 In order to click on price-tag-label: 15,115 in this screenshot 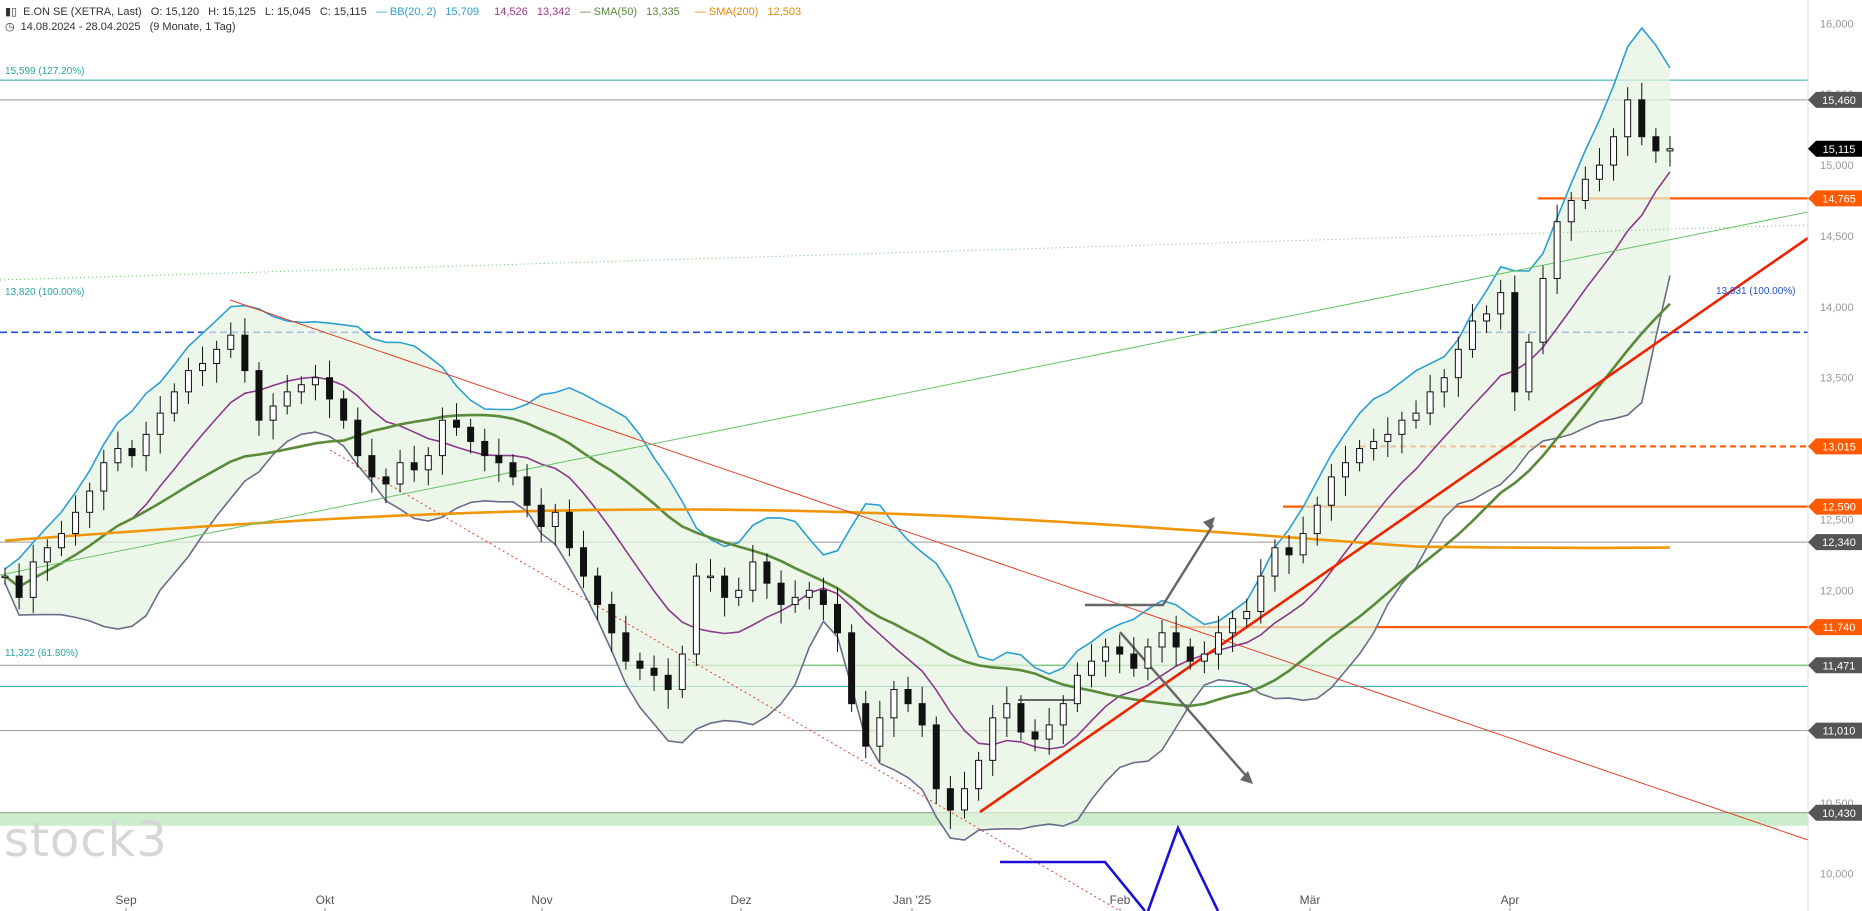, I will do `click(1839, 150)`.